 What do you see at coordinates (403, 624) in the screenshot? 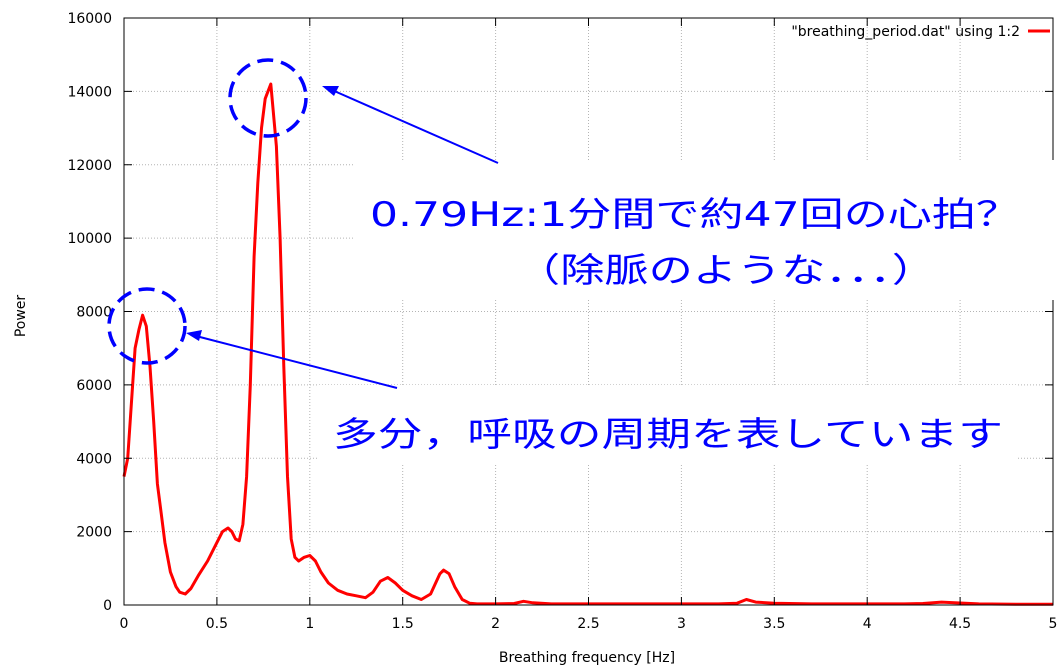
I see `x-tick-label: 1.5` at bounding box center [403, 624].